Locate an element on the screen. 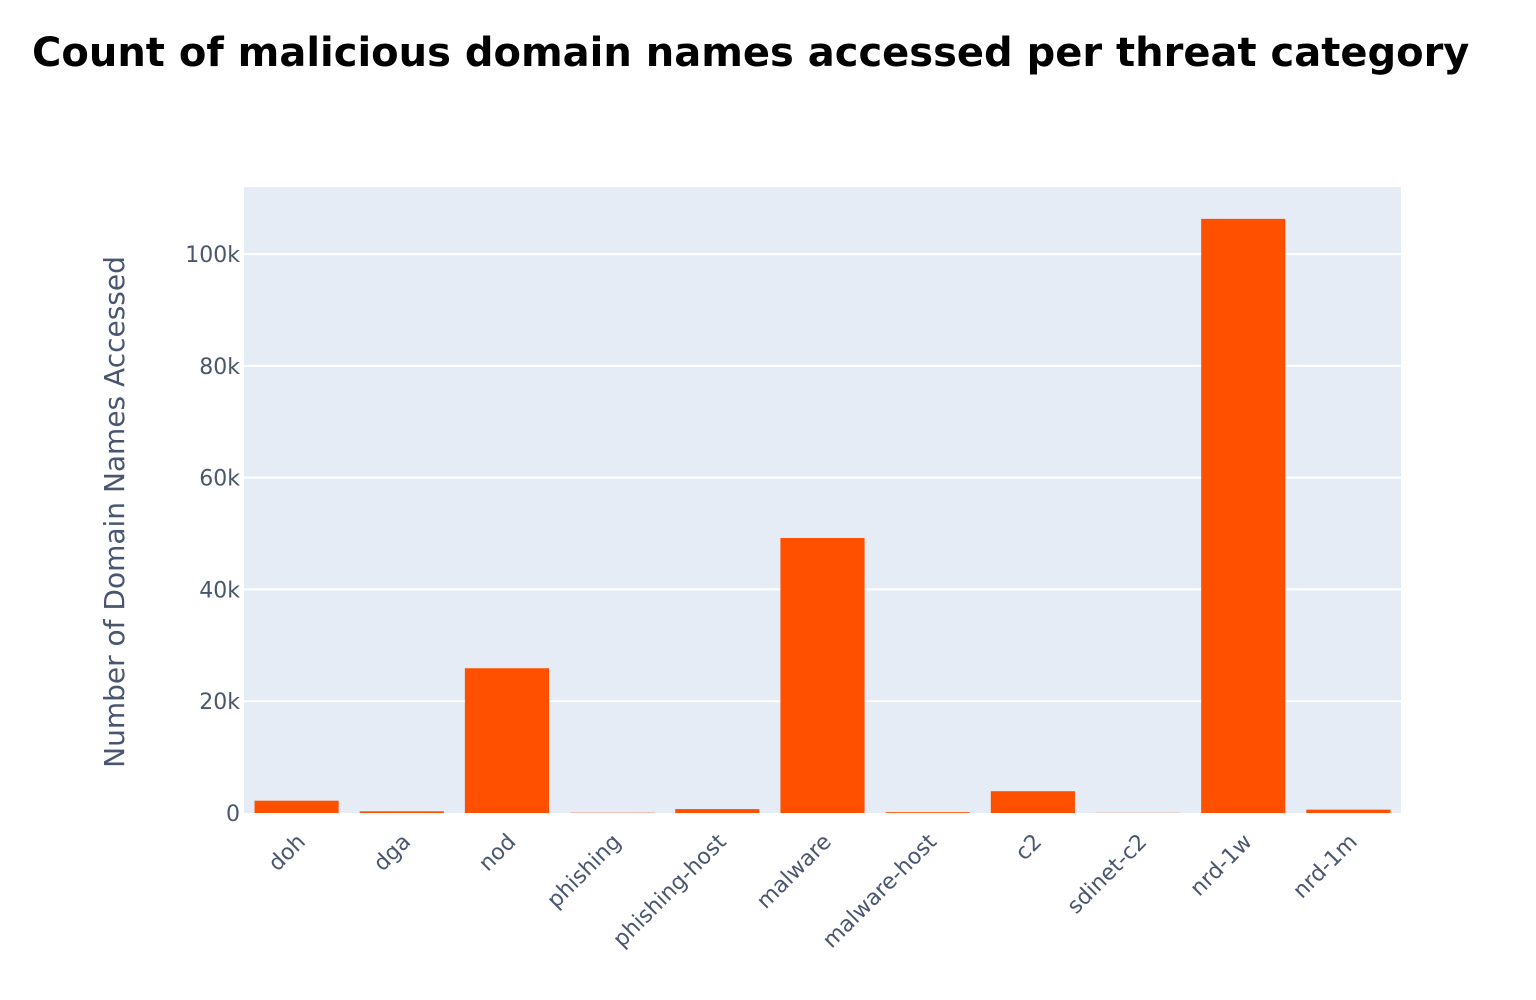 The width and height of the screenshot is (1536, 1000). y-axis-title: Number of Domain Names Accessed is located at coordinates (114, 512).